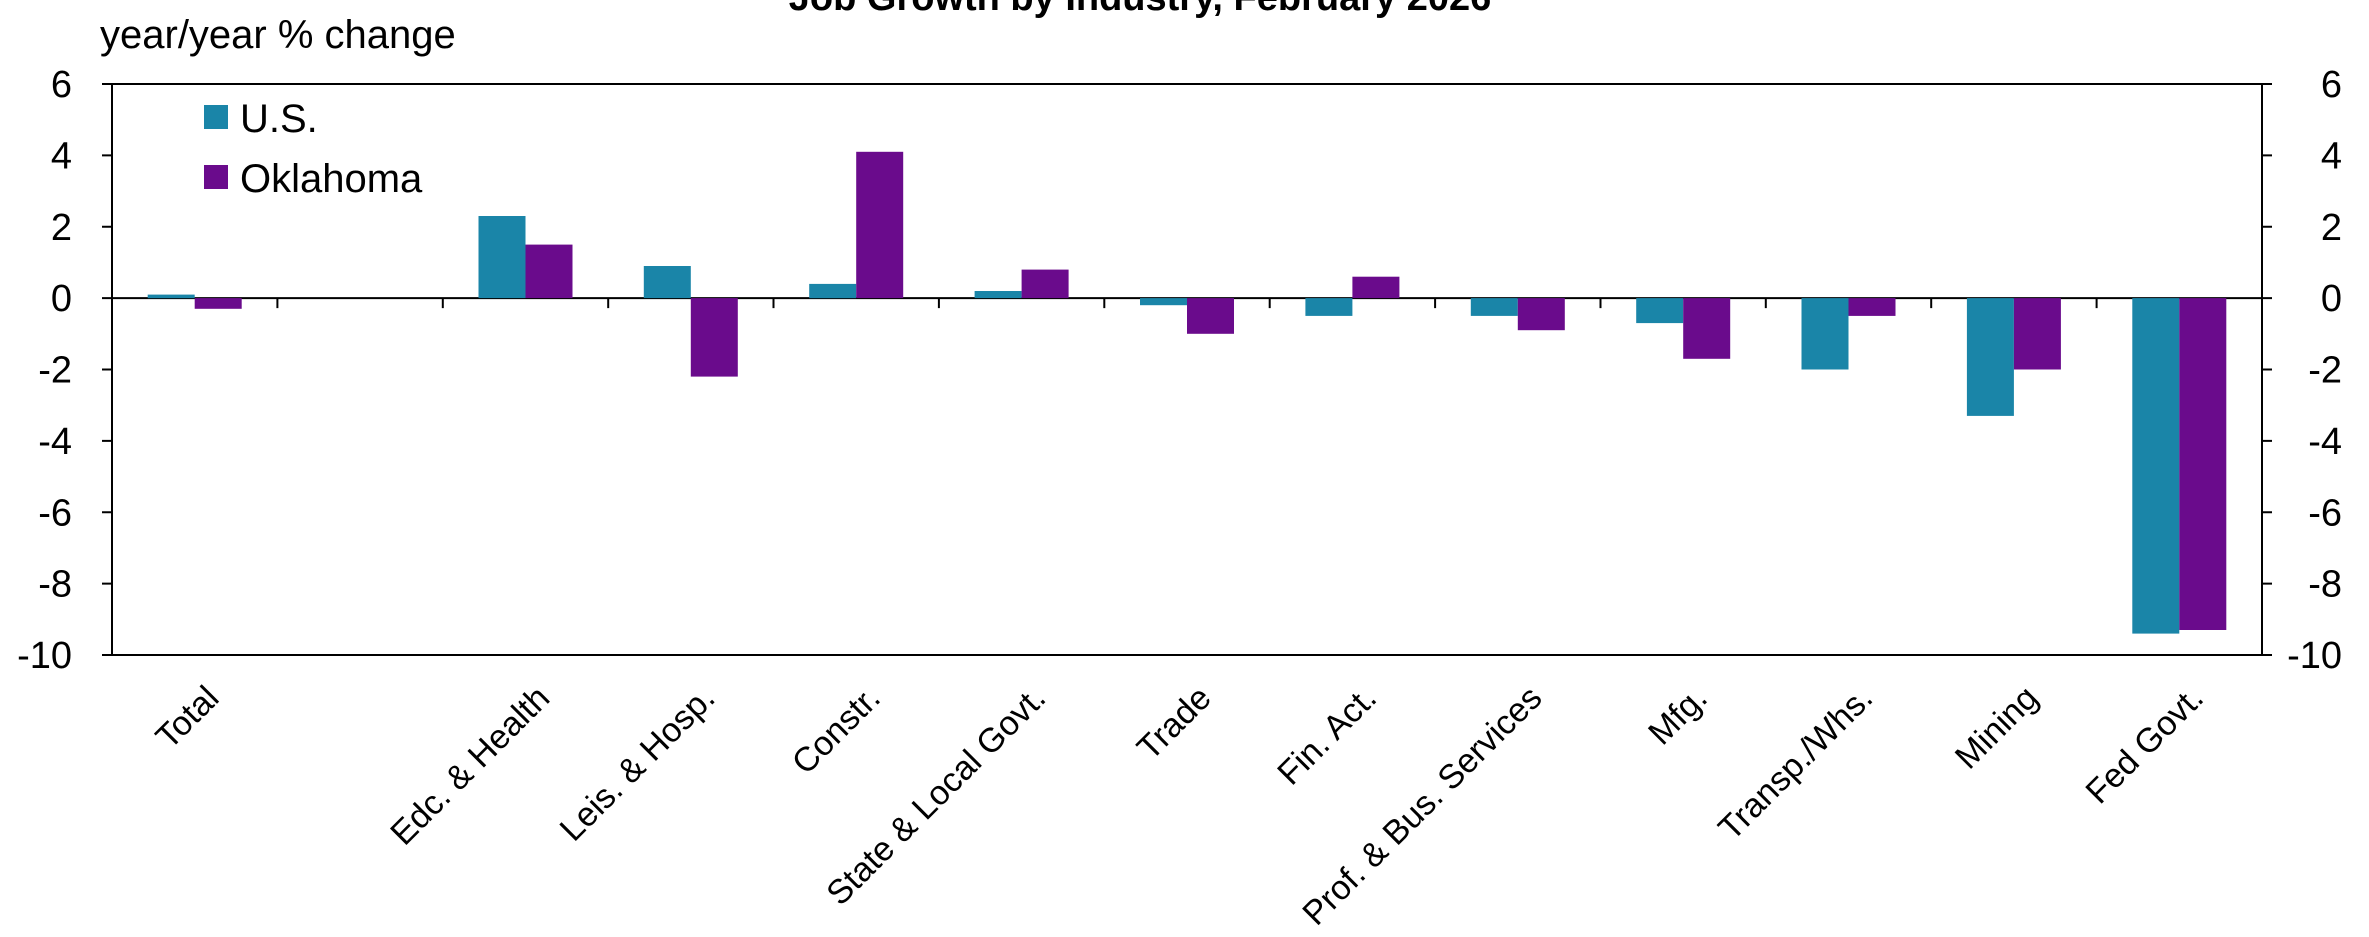  Describe the element at coordinates (278, 35) in the screenshot. I see `y-axis-label: year/year % change` at that location.